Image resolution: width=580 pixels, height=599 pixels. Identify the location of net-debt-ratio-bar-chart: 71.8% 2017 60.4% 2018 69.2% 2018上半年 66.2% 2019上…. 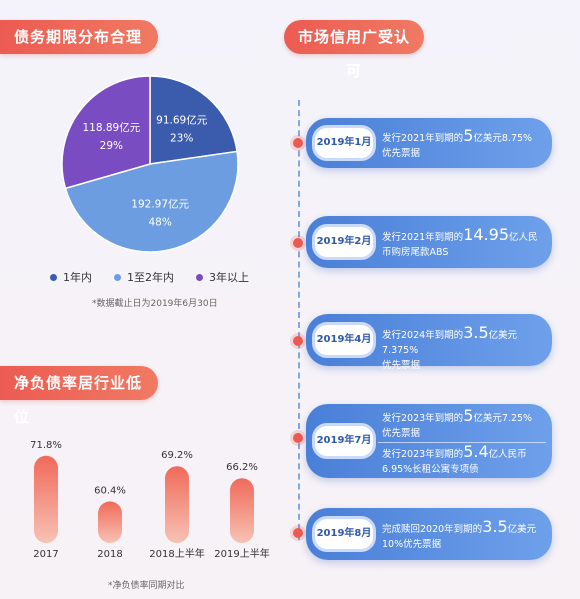
(150, 500).